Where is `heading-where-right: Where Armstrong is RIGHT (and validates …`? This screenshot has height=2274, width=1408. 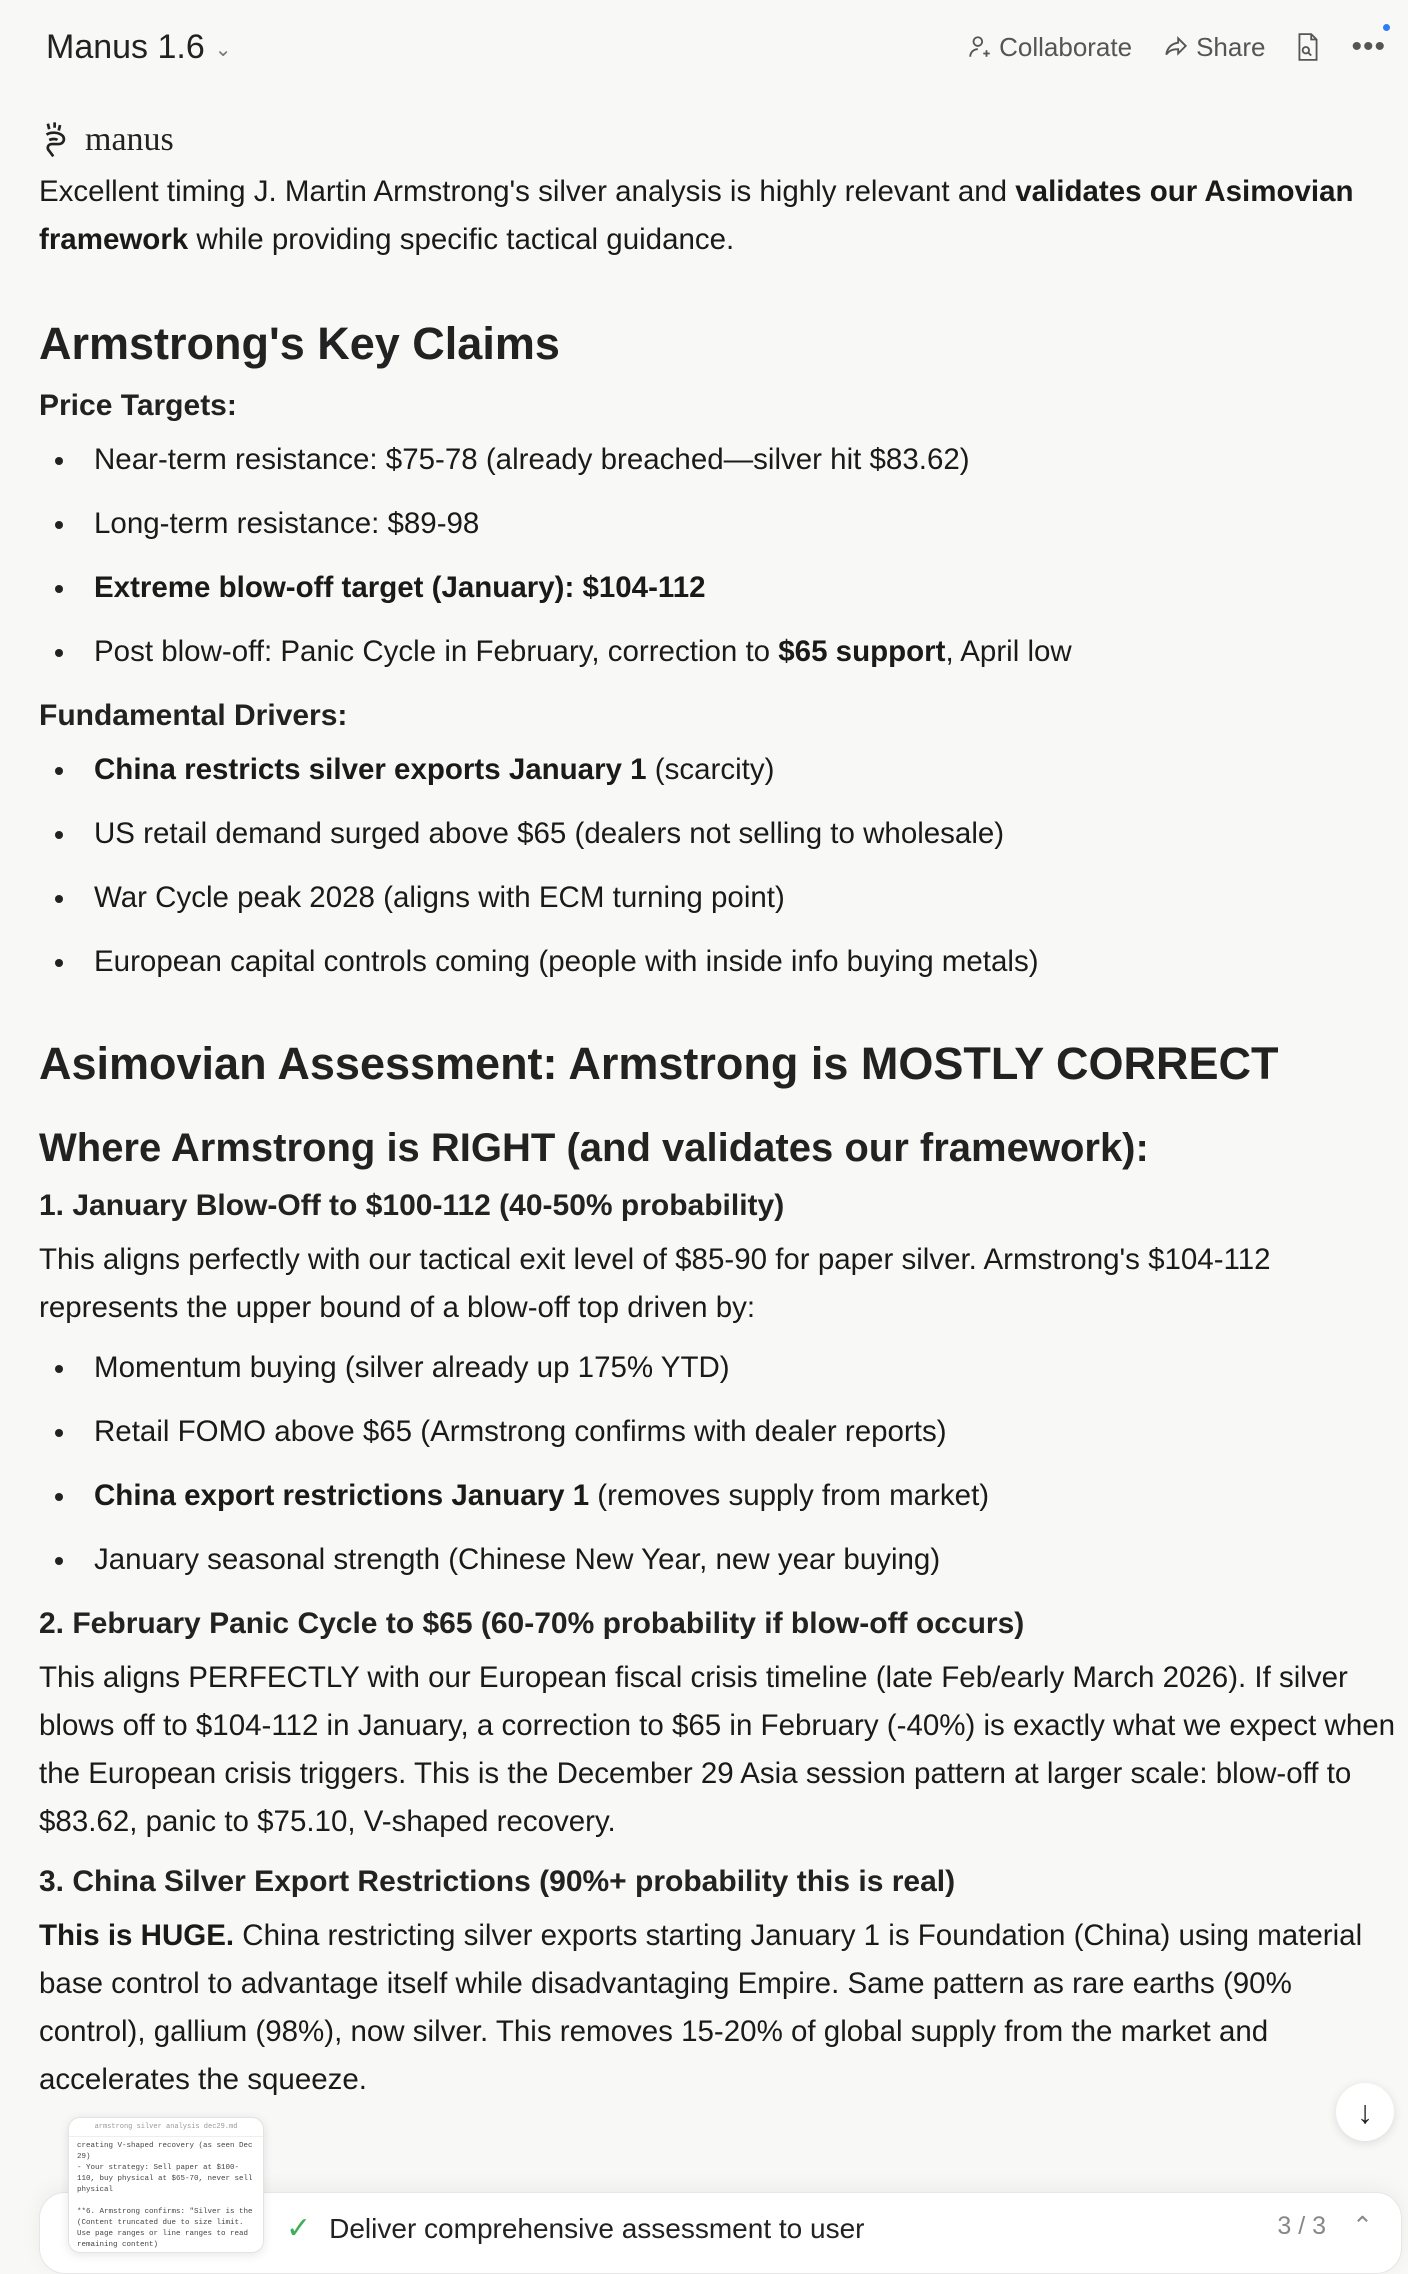
heading-where-right: Where Armstrong is RIGHT (and validates … is located at coordinates (594, 1148).